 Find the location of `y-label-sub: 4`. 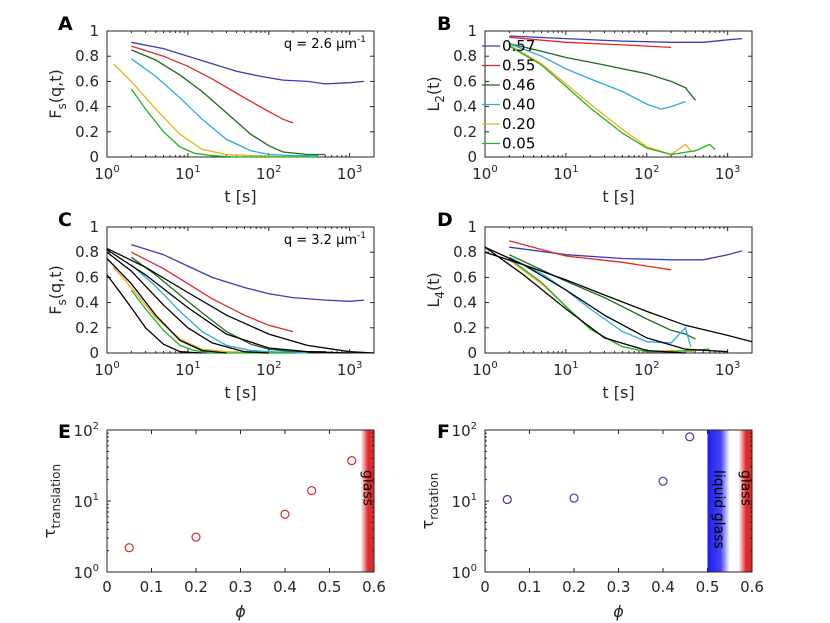

y-label-sub: 4 is located at coordinates (440, 295).